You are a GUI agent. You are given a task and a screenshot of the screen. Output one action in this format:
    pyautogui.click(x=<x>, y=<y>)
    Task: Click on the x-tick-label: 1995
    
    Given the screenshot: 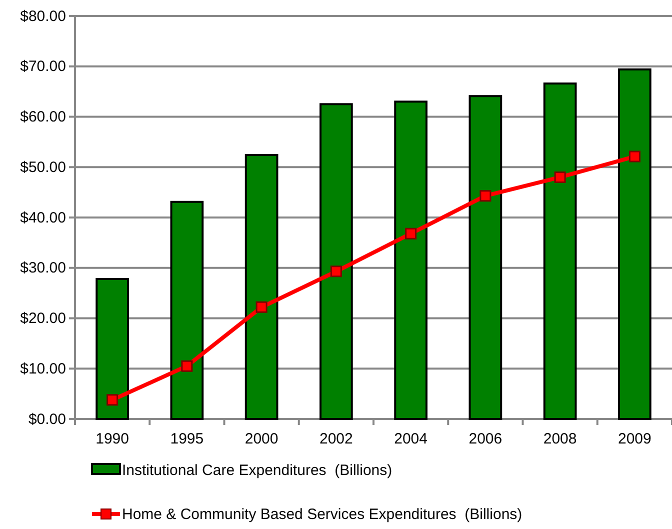 What is the action you would take?
    pyautogui.click(x=187, y=439)
    